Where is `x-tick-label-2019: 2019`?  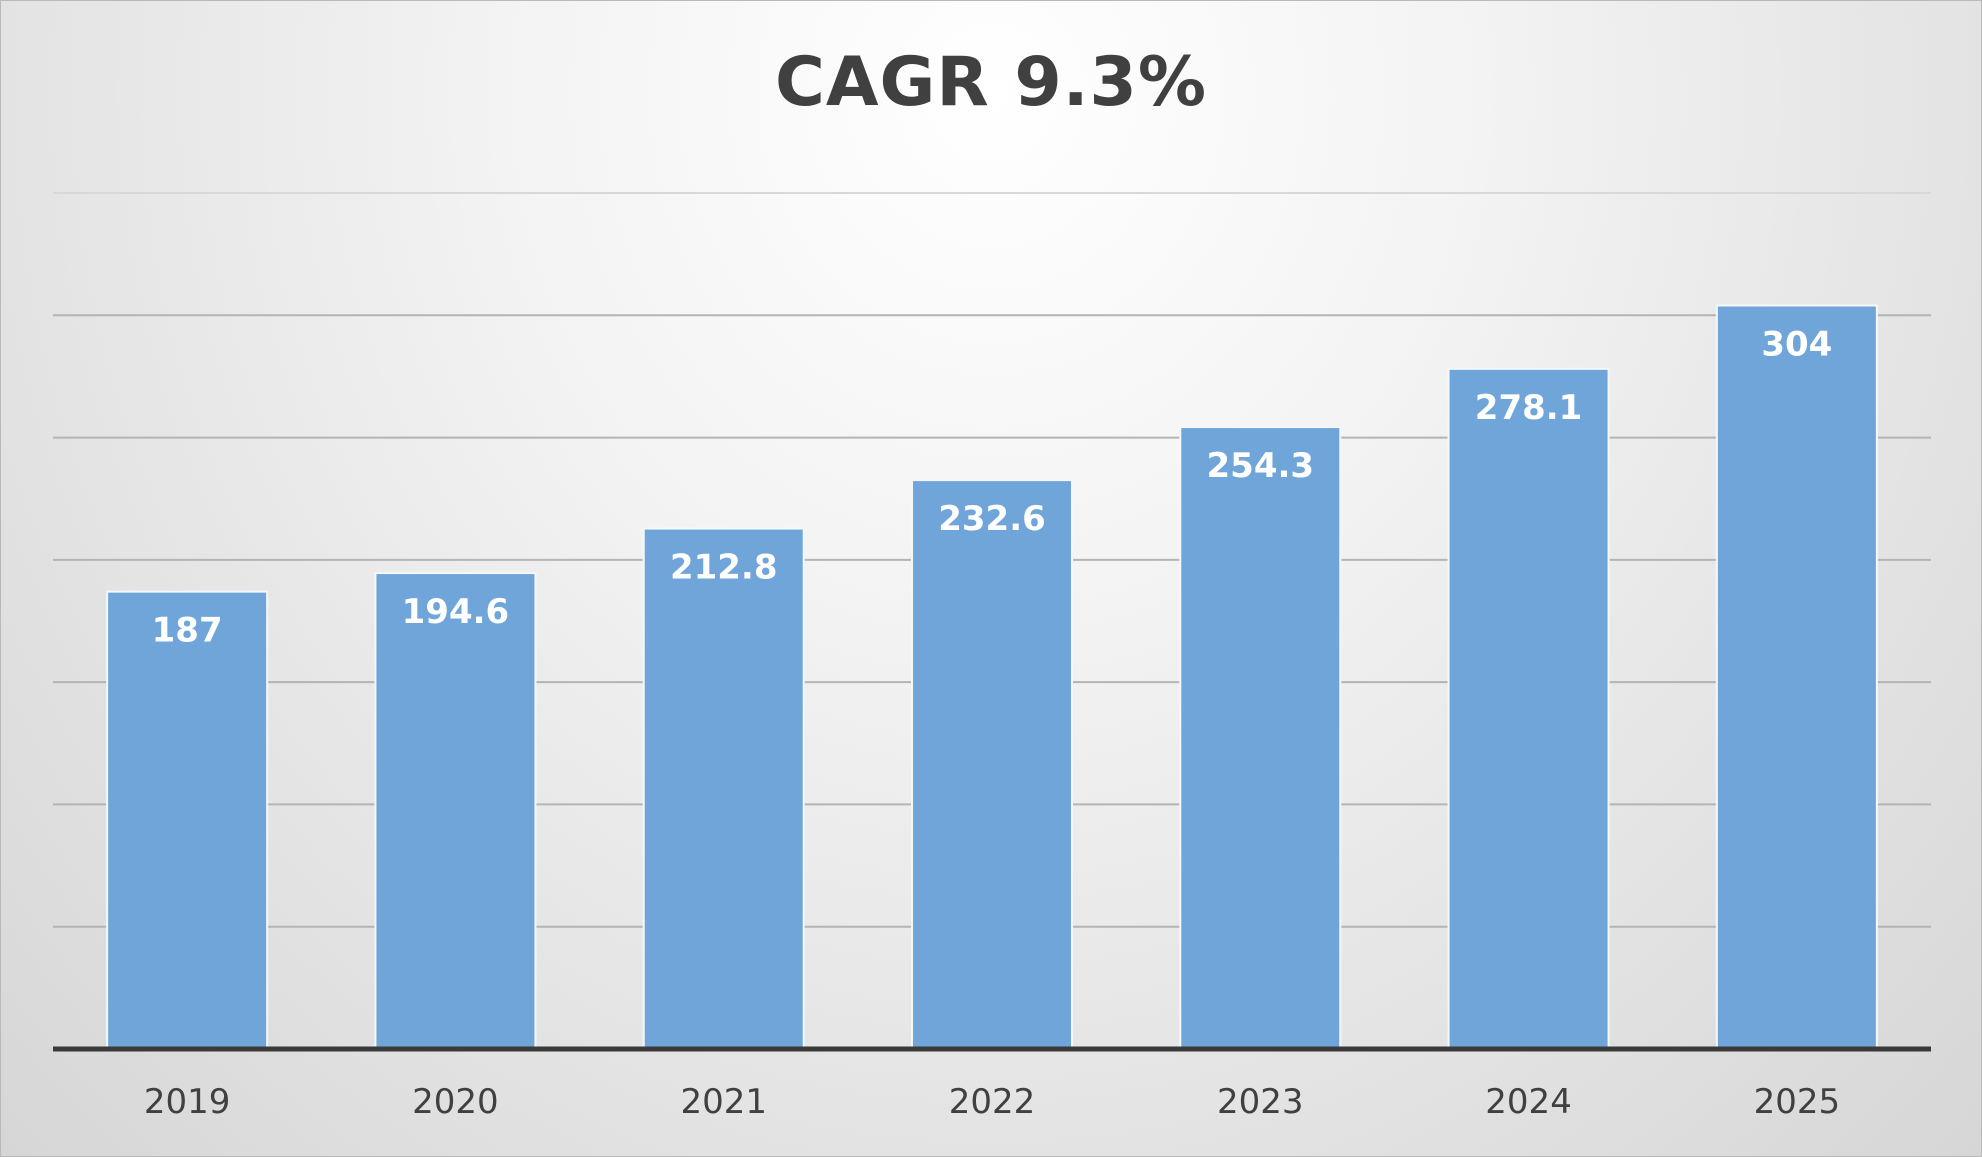 x-tick-label-2019: 2019 is located at coordinates (187, 1102).